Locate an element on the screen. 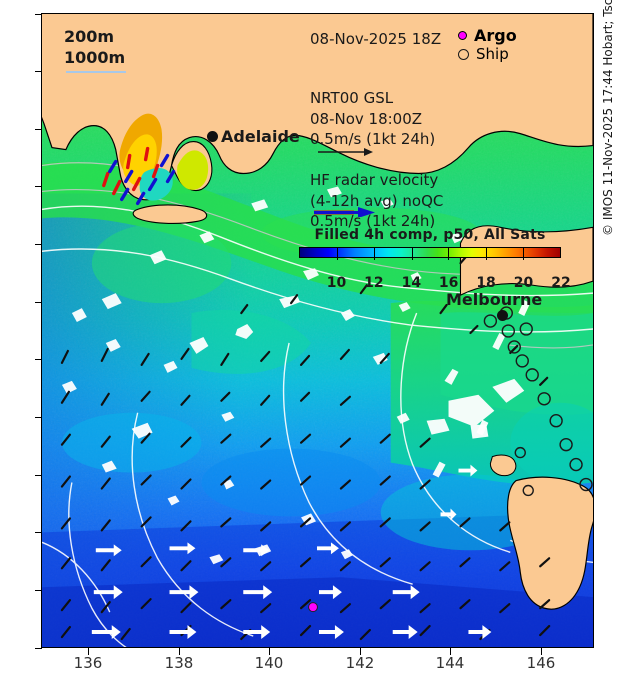 This screenshot has width=628, height=692. legend-row-argo: Argo is located at coordinates (487, 35).